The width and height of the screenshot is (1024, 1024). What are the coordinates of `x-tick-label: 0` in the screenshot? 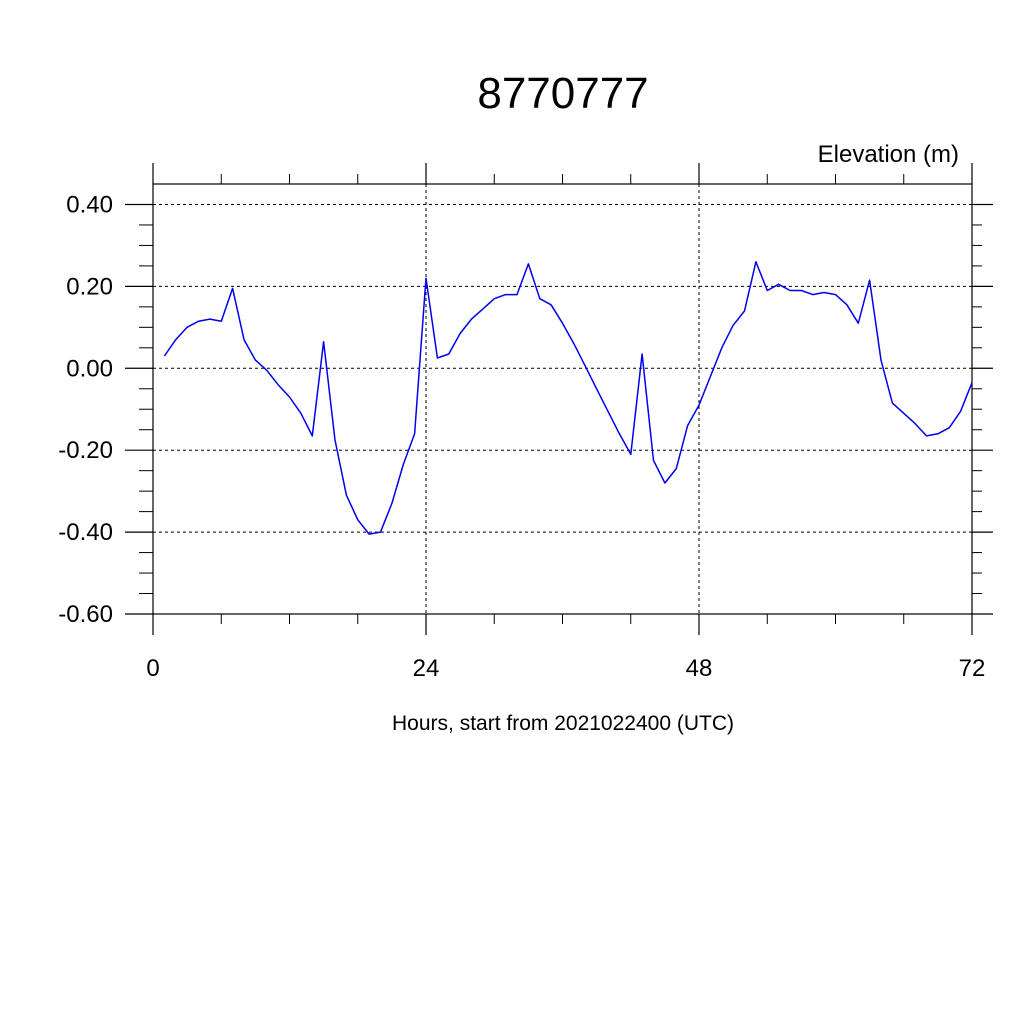 It's located at (152, 668).